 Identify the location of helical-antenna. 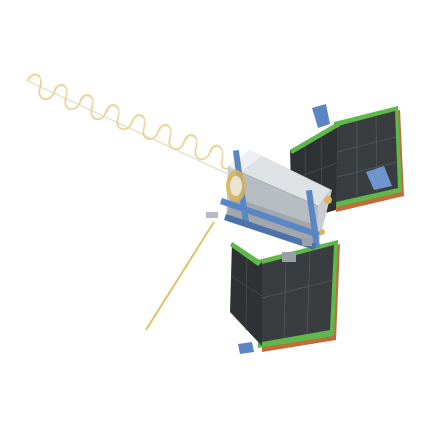
(131, 125).